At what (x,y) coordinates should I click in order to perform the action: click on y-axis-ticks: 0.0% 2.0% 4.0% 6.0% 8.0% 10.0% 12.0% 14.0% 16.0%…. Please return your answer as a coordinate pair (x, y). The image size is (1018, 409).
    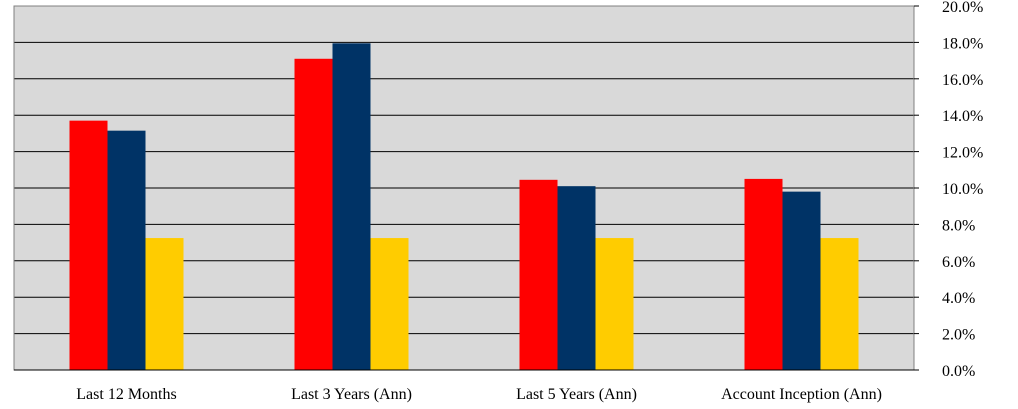
    Looking at the image, I should click on (948, 190).